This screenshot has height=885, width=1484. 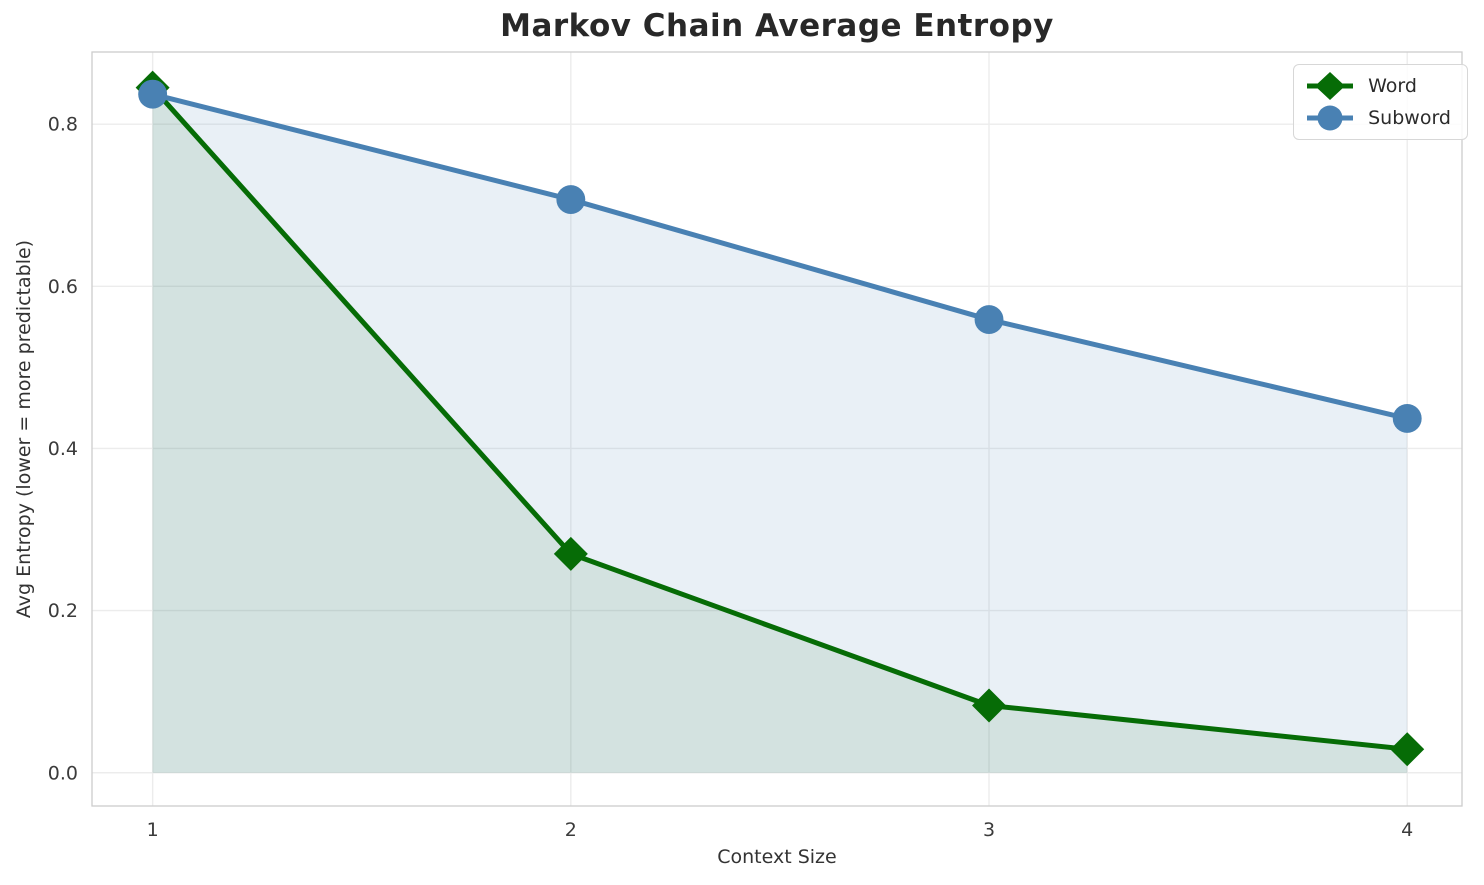 I want to click on y-tick-label: 0.4, so click(x=63, y=449).